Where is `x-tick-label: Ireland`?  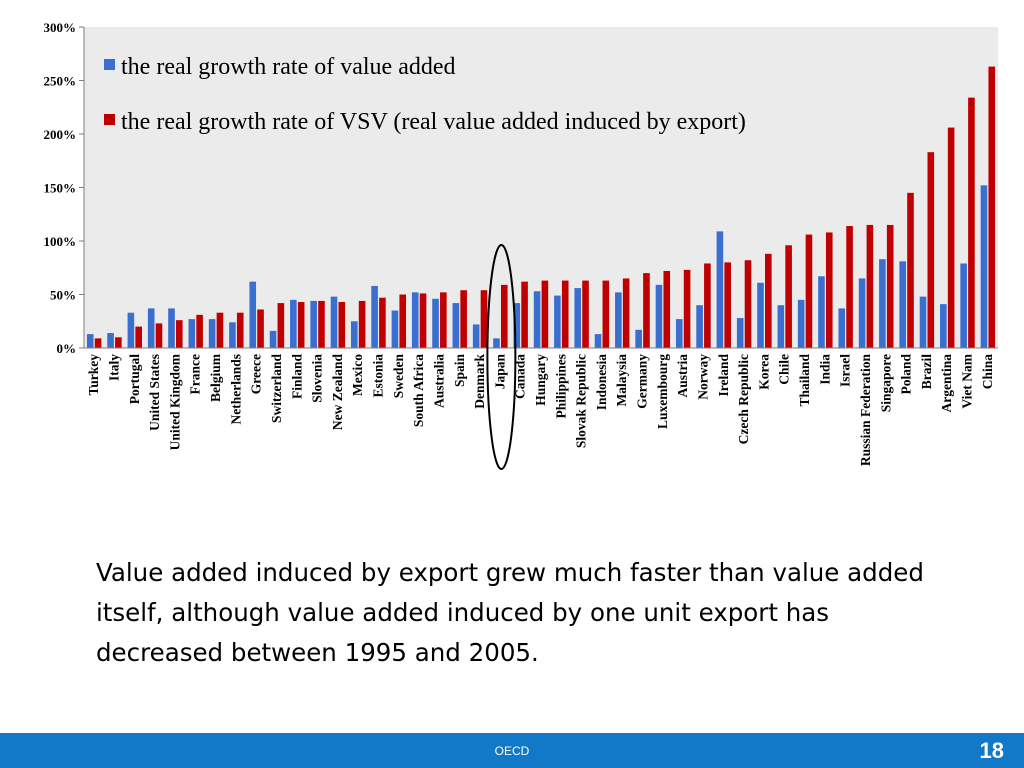
x-tick-label: Ireland is located at coordinates (723, 375).